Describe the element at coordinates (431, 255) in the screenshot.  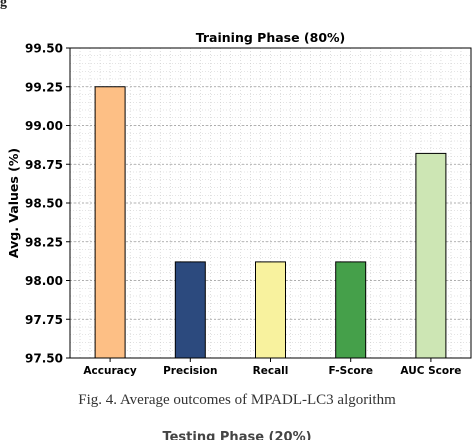
I see `bar-auc-score` at that location.